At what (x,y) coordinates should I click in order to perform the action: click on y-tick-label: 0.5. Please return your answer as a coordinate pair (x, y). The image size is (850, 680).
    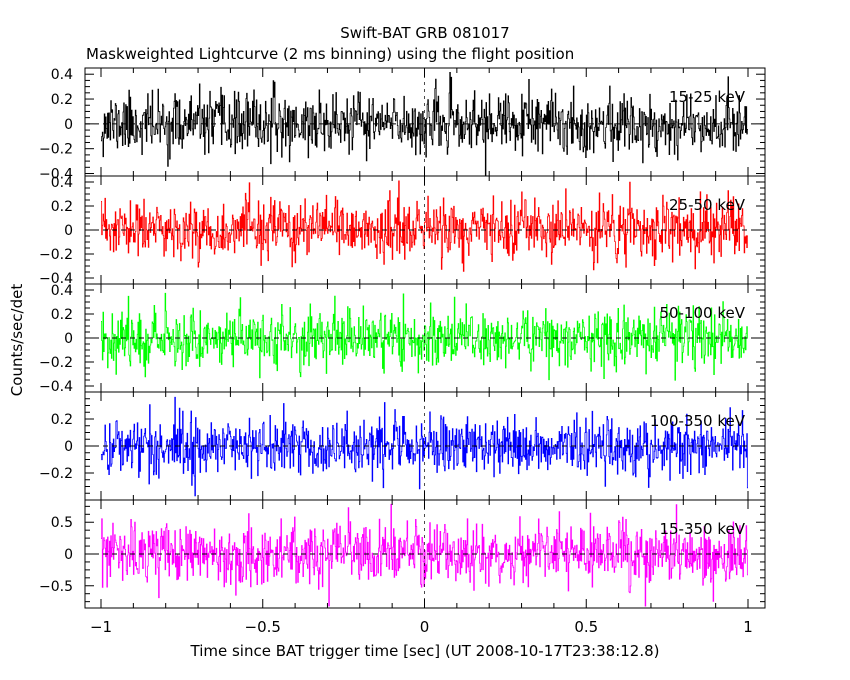
    Looking at the image, I should click on (62, 523).